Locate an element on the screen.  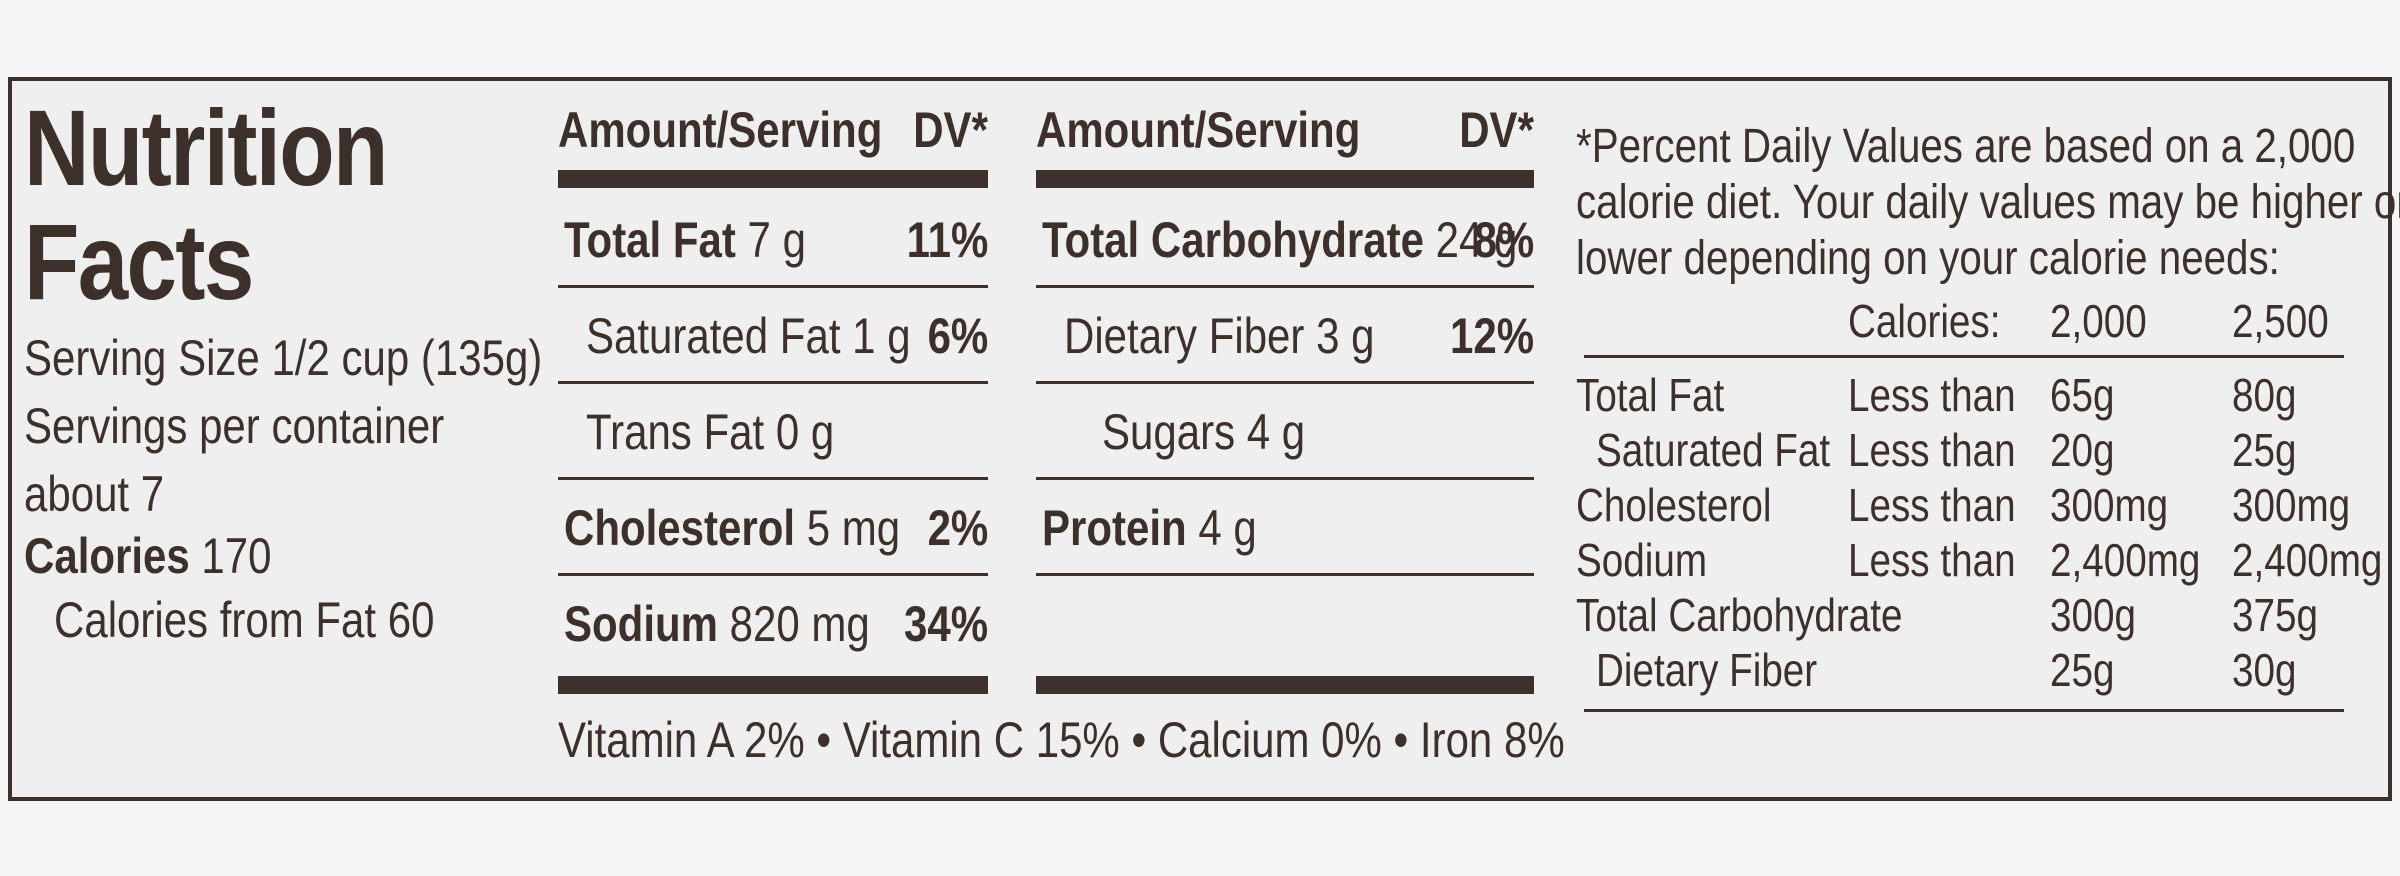
footnote-col1-header: 2,000 is located at coordinates (2098, 321).